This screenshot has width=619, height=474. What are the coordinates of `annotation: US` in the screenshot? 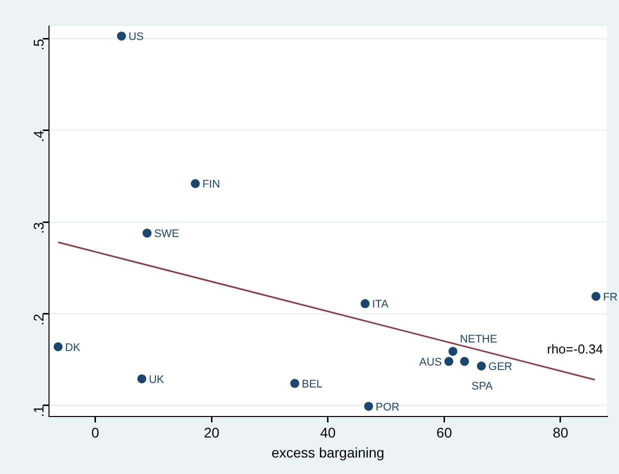 It's located at (136, 37).